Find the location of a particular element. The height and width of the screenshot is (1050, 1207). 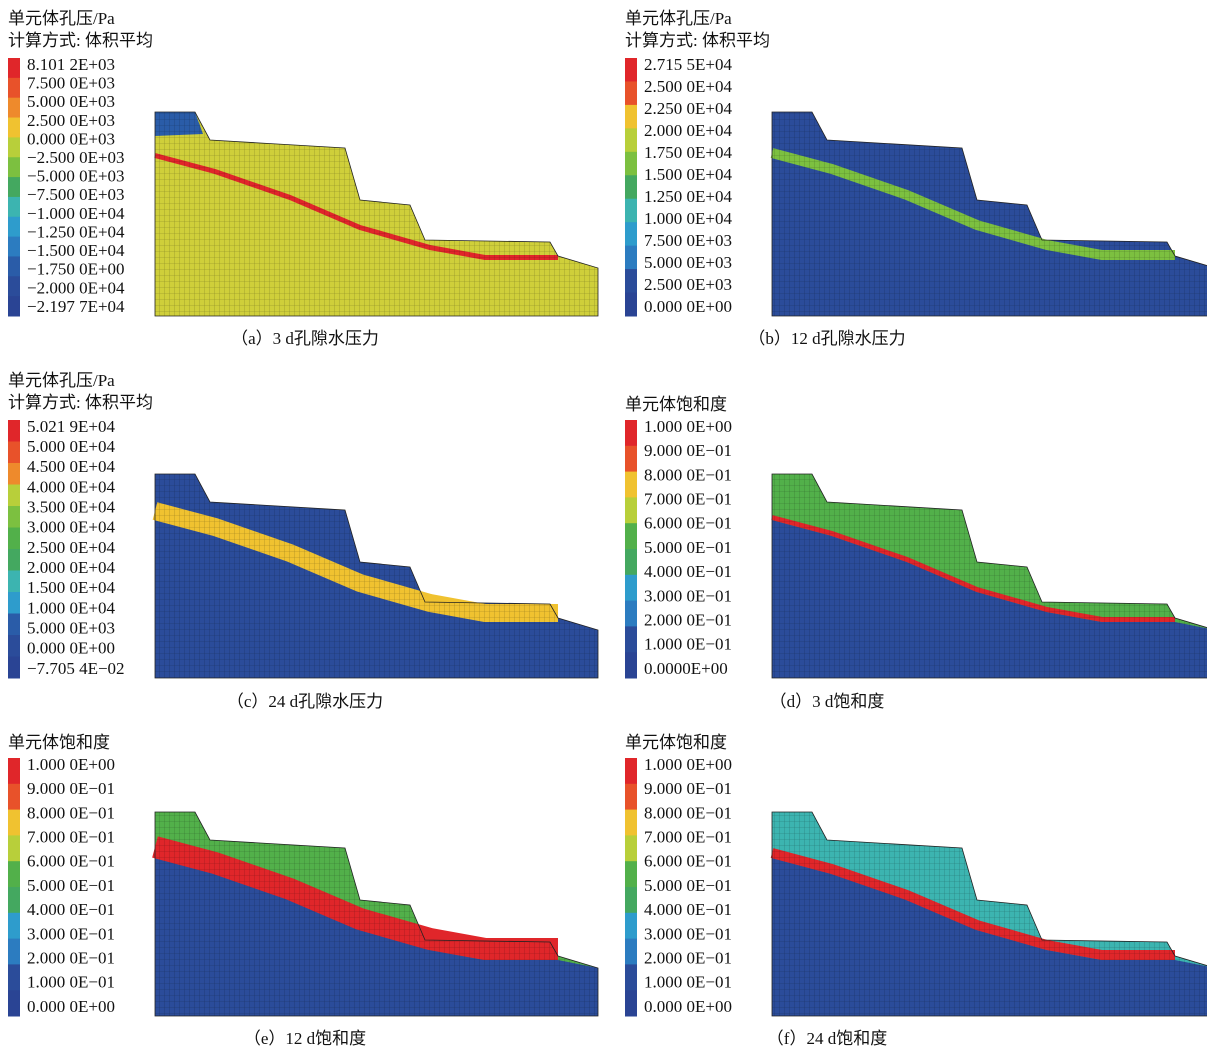

legend-label: −5.000 0E+03 is located at coordinates (76, 176).